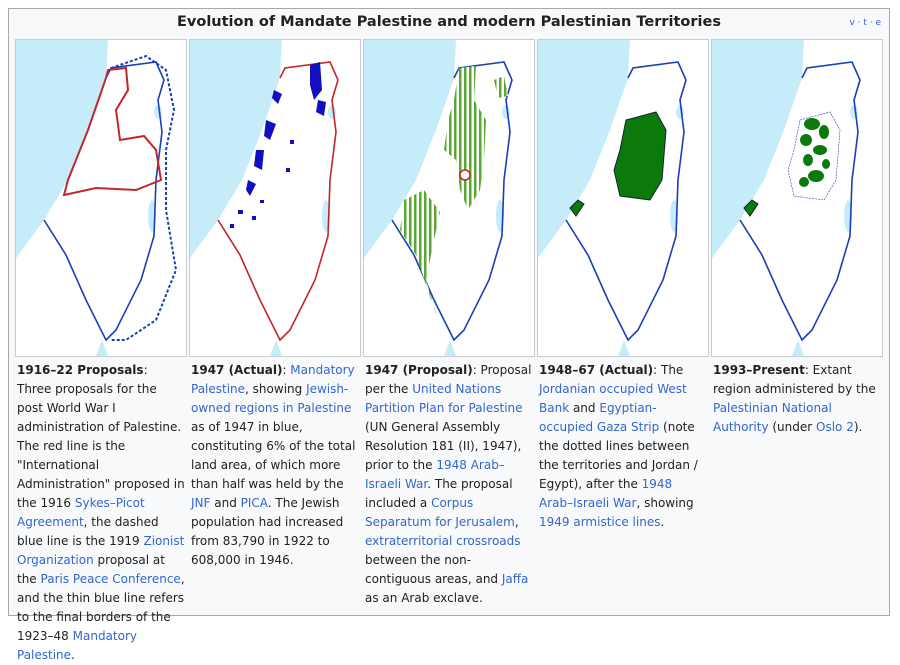  What do you see at coordinates (613, 398) in the screenshot?
I see `caption-link: Jordanian occupied West Bank` at bounding box center [613, 398].